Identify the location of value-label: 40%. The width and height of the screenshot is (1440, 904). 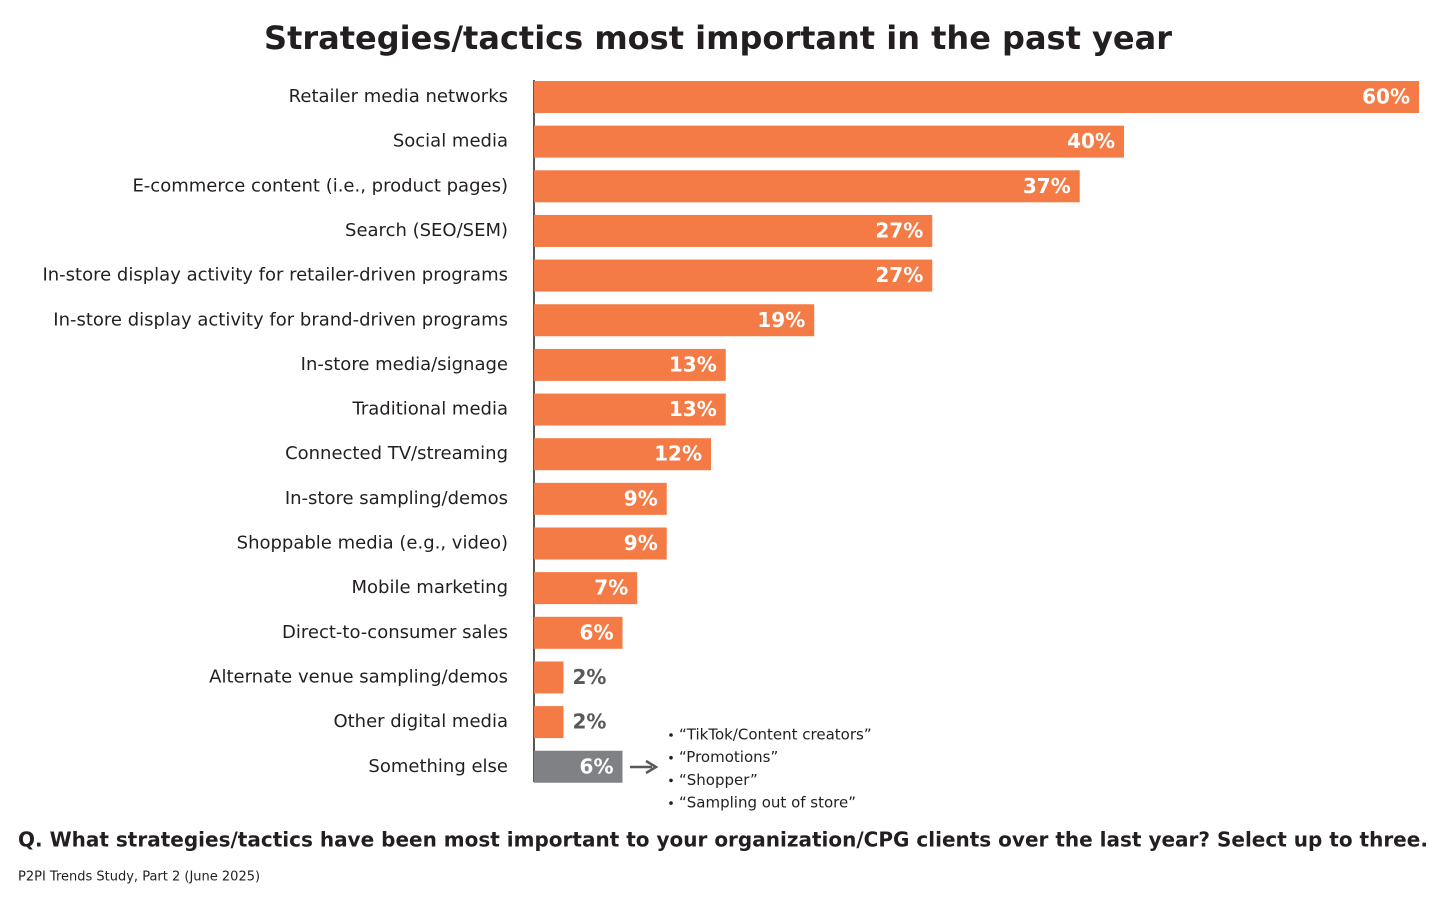
(1091, 141).